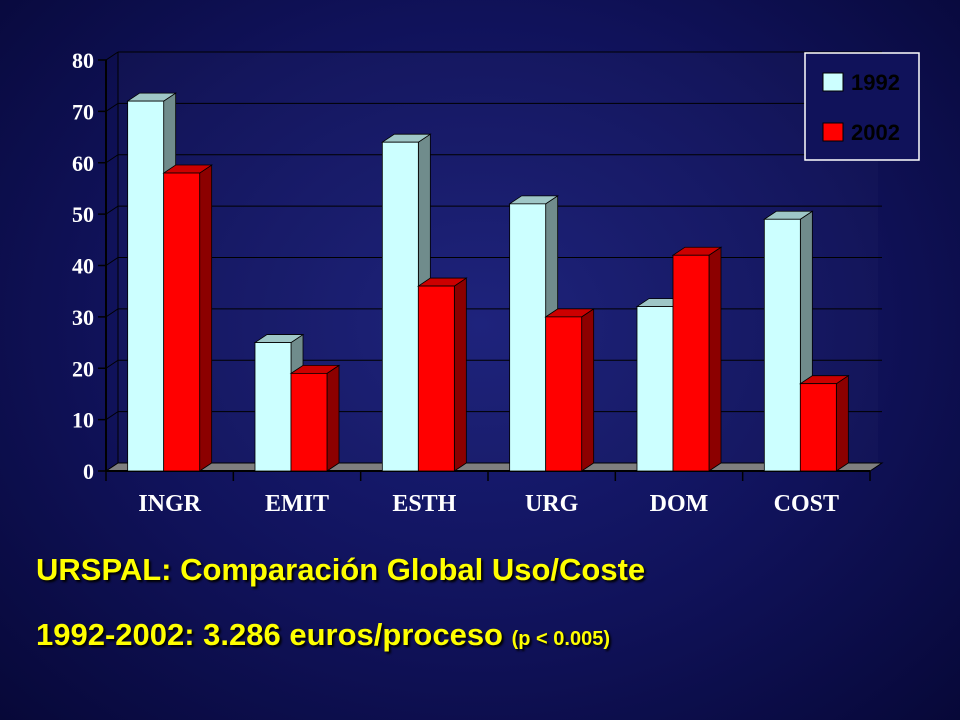  I want to click on y-tick-label: 0, so click(88, 471).